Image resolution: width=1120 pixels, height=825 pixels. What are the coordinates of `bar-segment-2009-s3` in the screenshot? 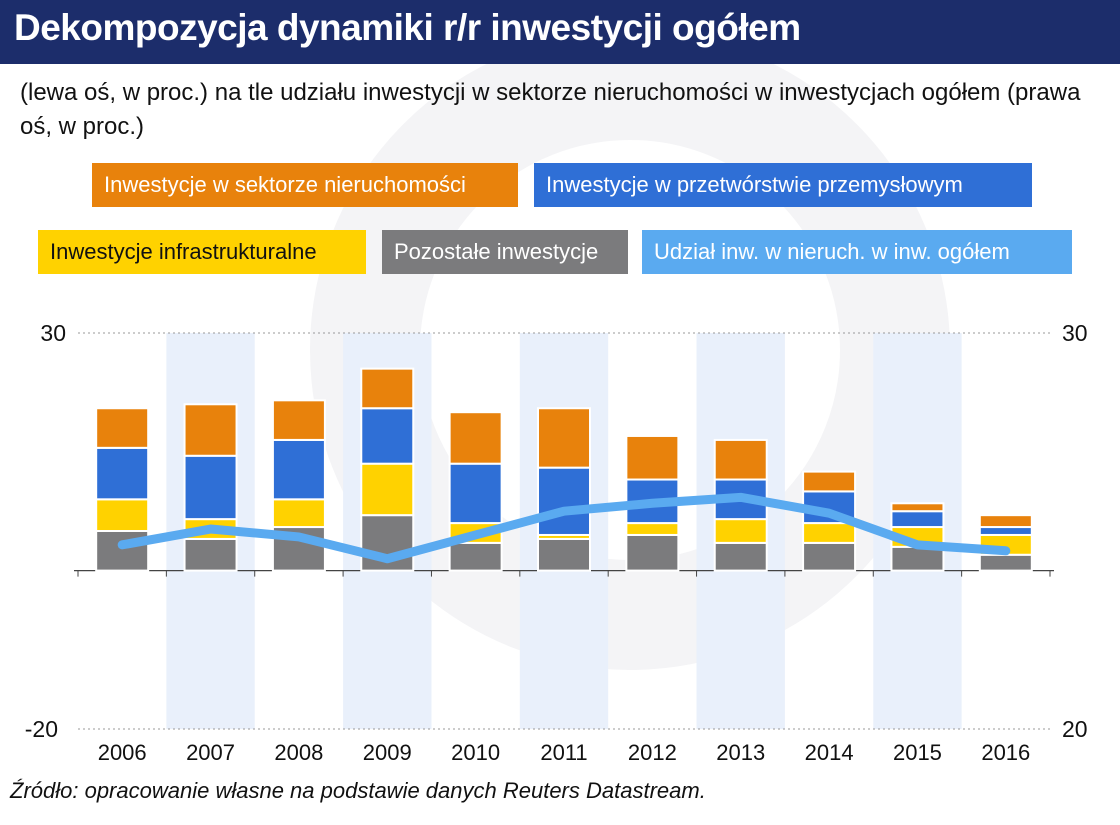 It's located at (387, 388).